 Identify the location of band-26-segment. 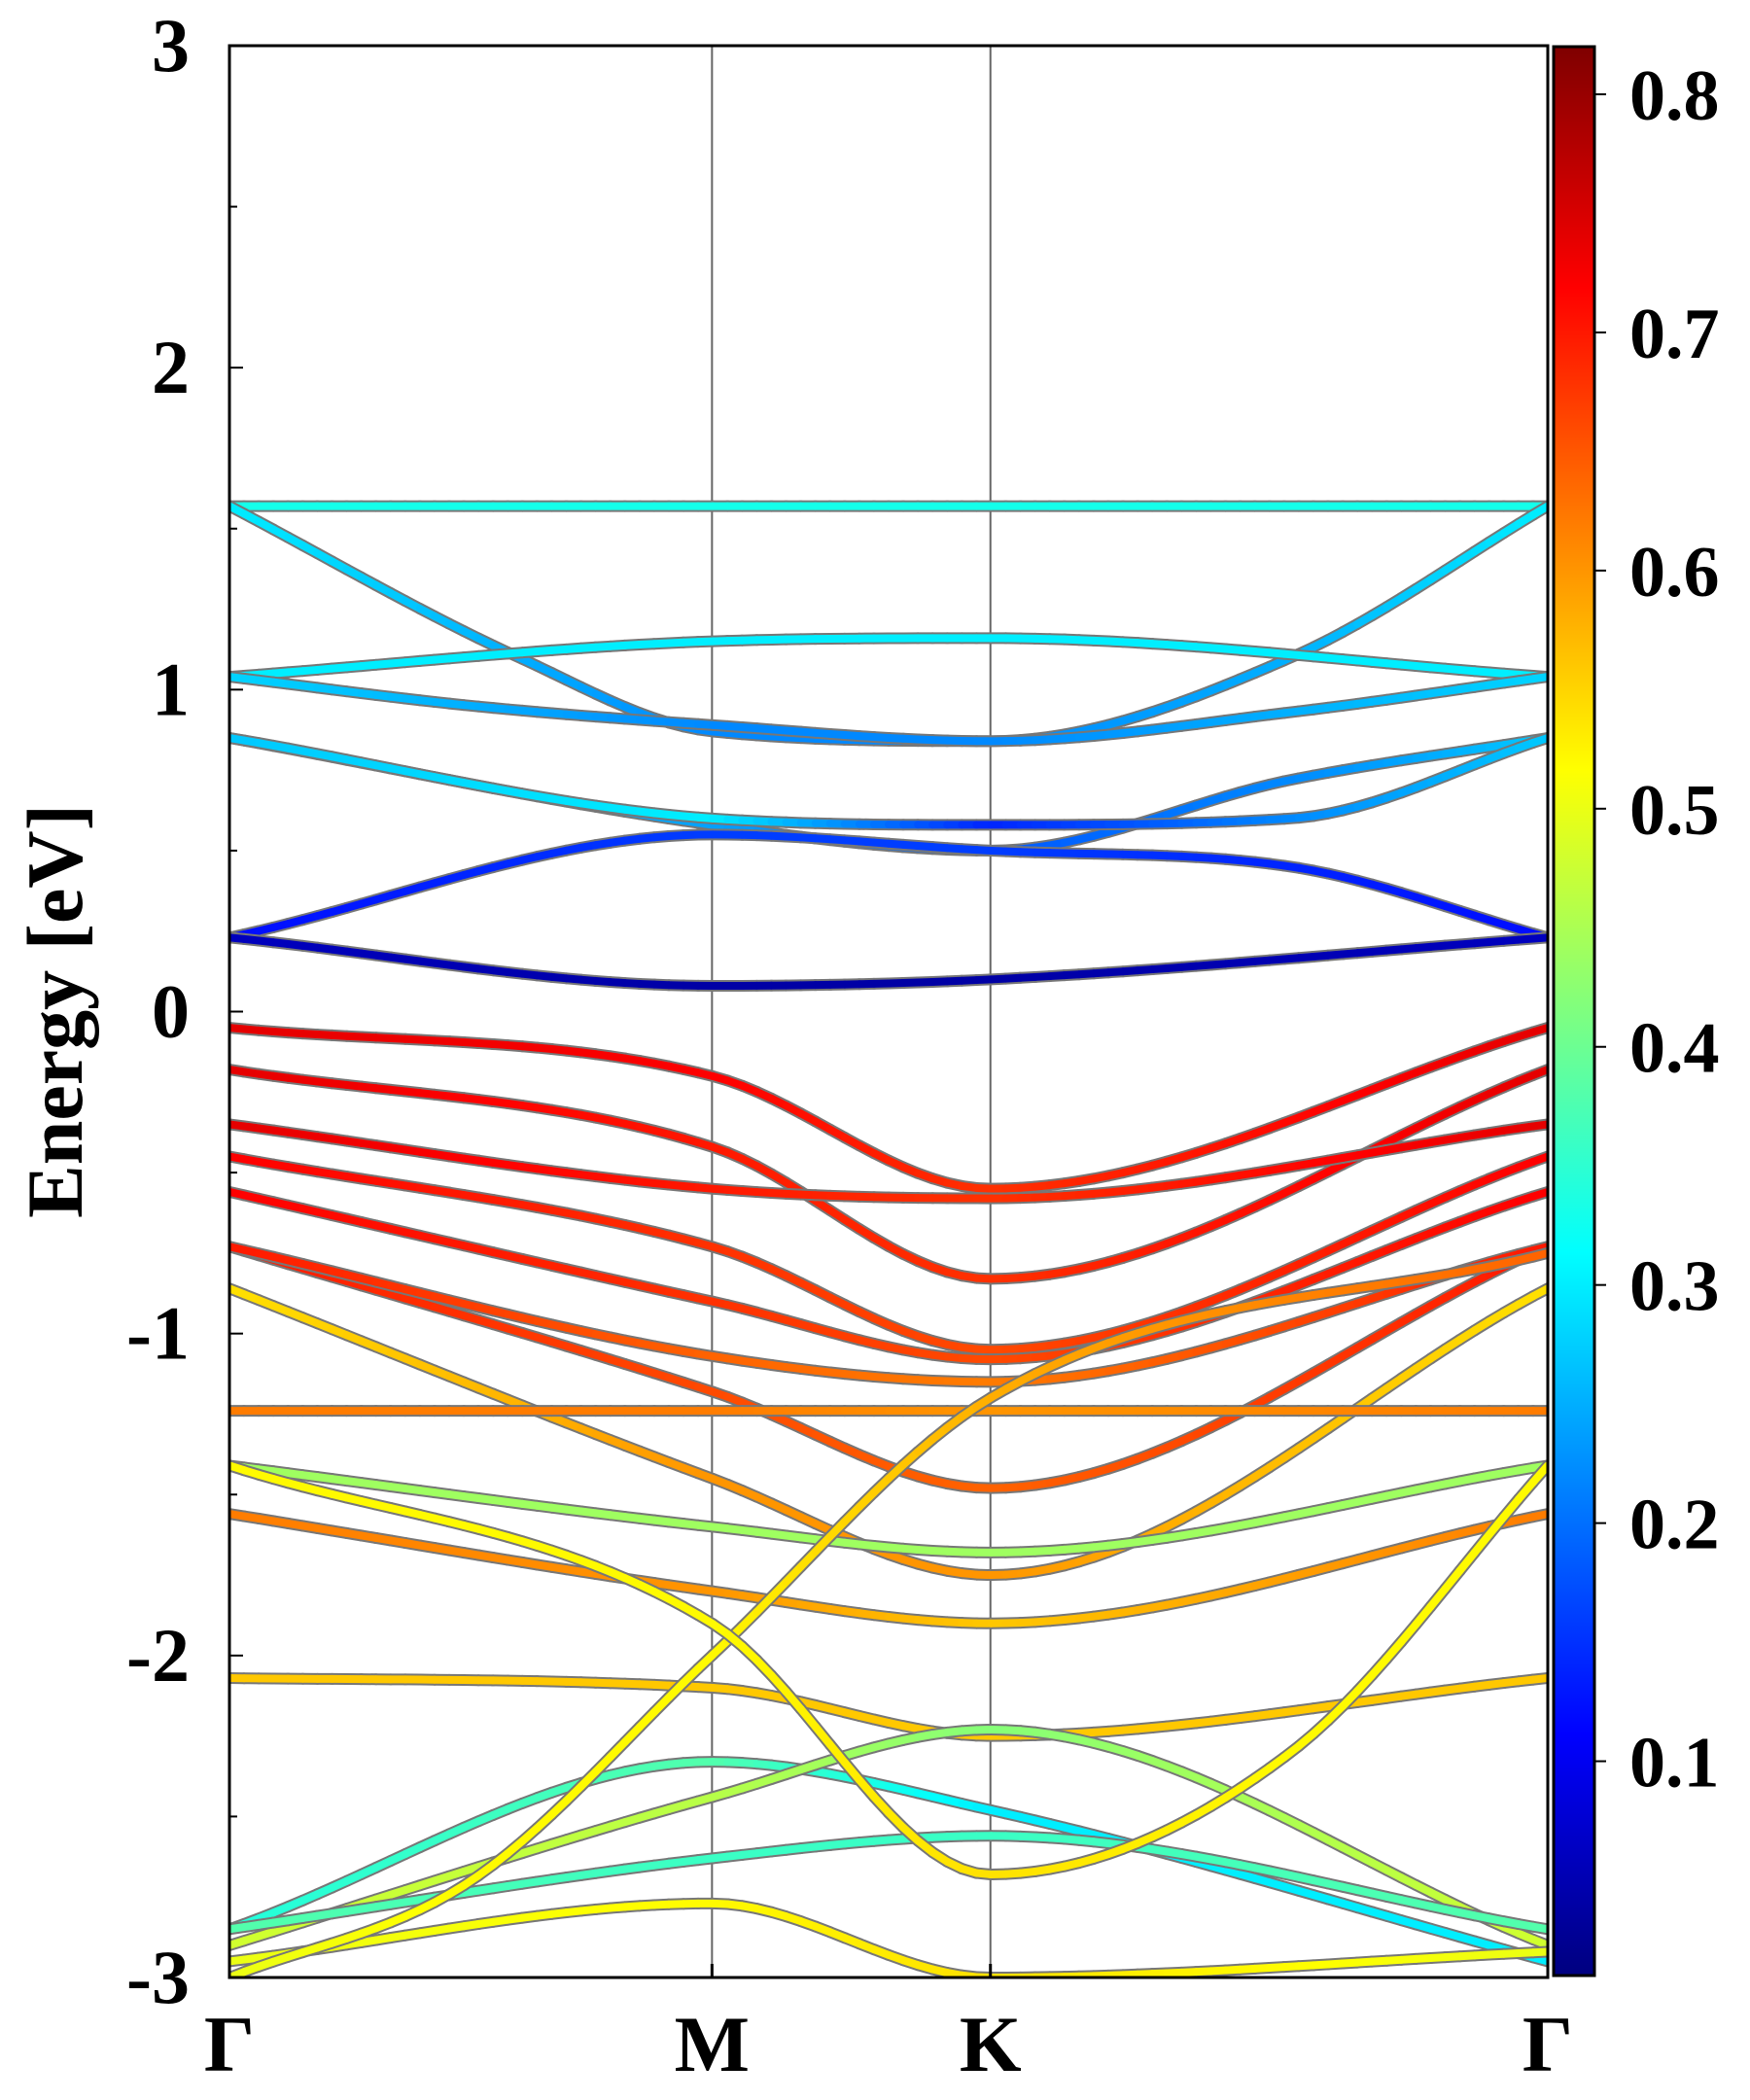
(1538, 1474).